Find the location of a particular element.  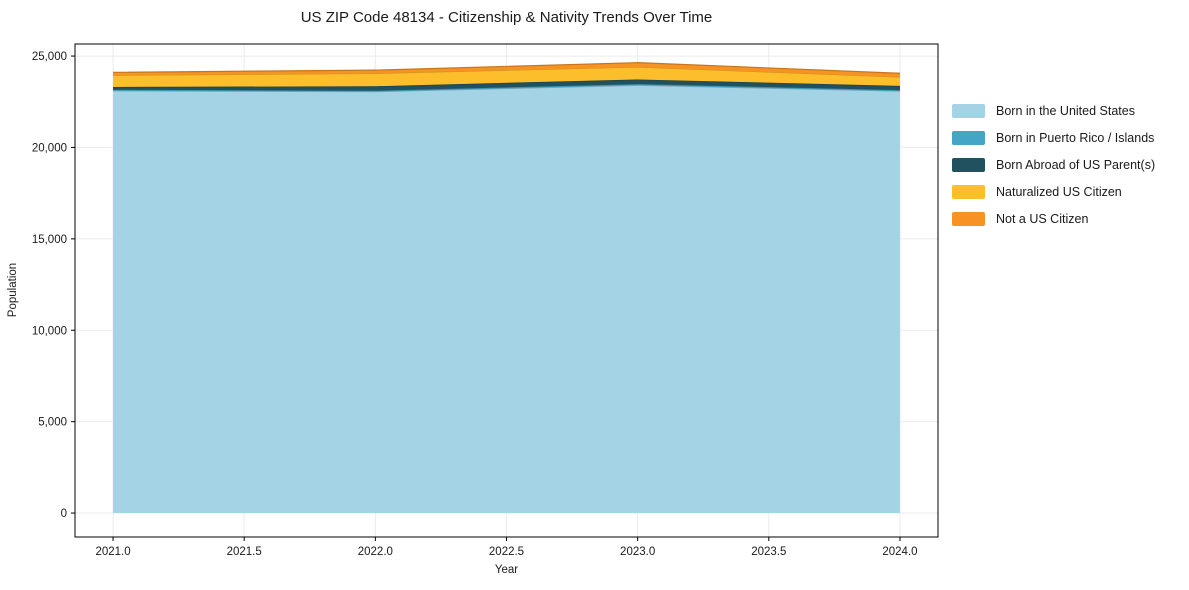

legend-item: Naturalized US Citizen is located at coordinates (1053, 191).